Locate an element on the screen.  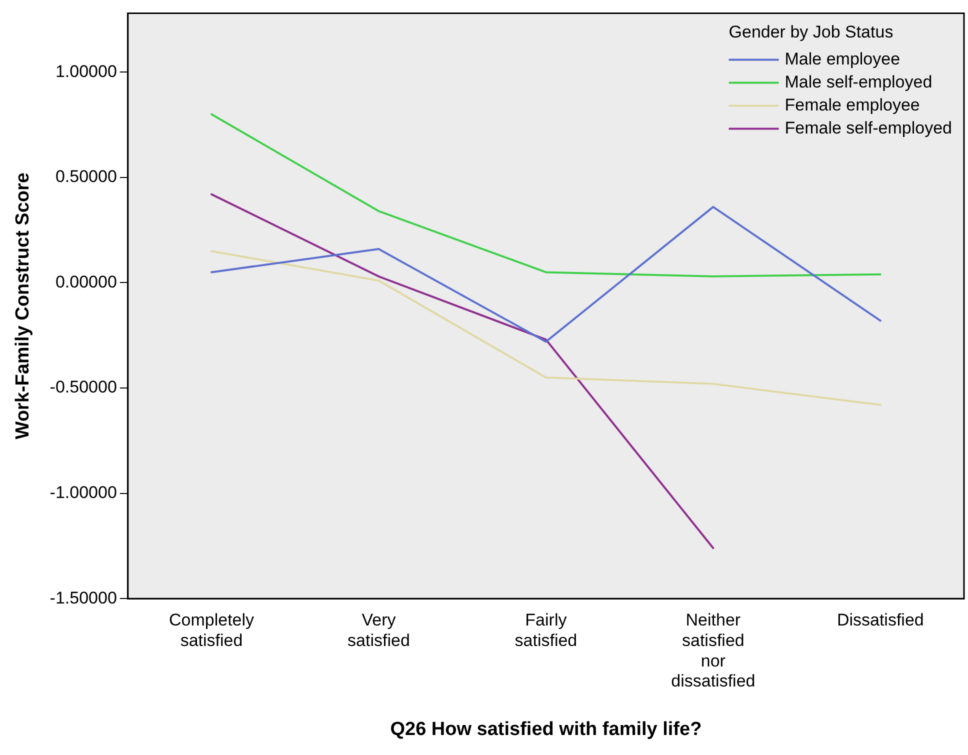
legend-title: Gender by Job Status is located at coordinates (811, 32).